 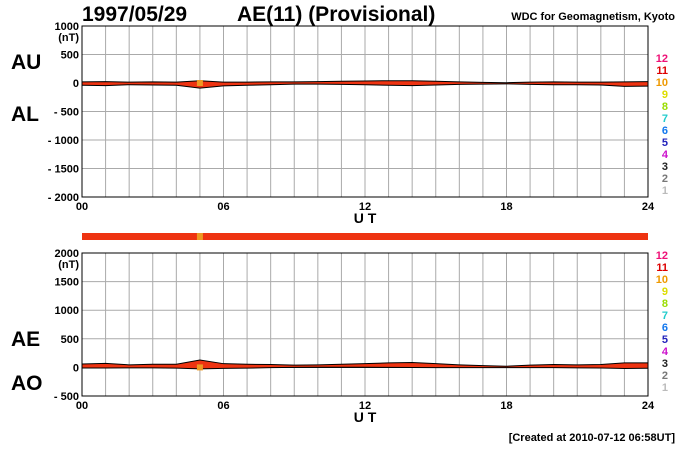 I want to click on series-al-line, so click(x=365, y=86).